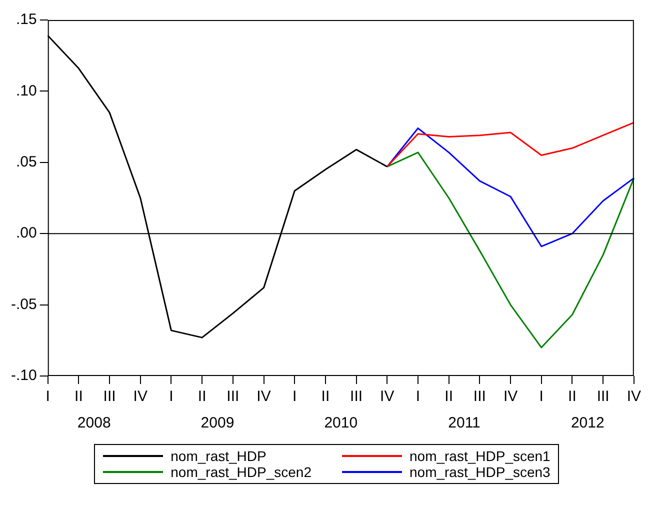 Image resolution: width=653 pixels, height=508 pixels. I want to click on legend-label: nom_rast_HDP_scen3, so click(480, 472).